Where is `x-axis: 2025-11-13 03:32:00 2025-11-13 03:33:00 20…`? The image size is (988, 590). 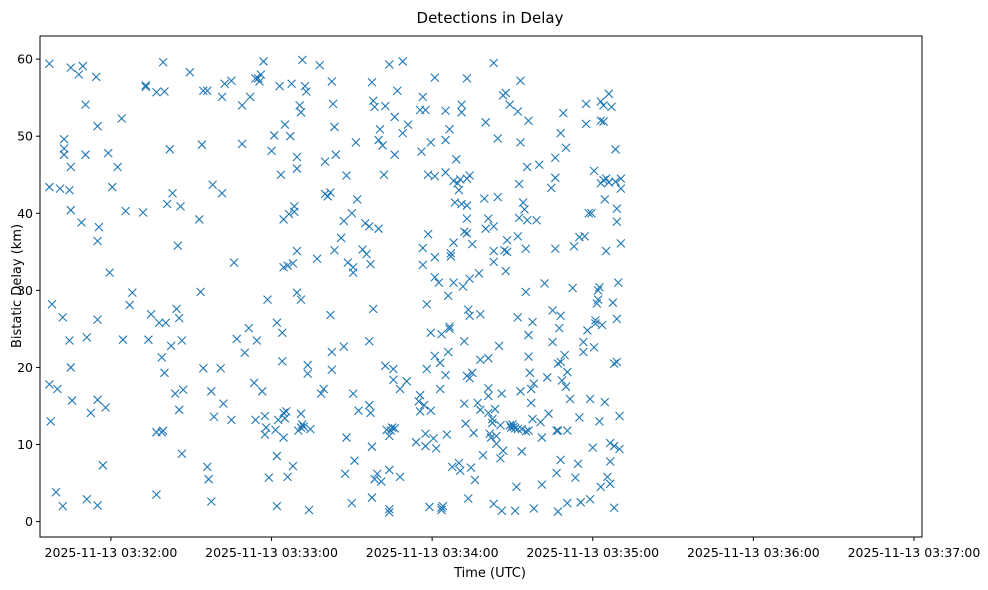 x-axis: 2025-11-13 03:32:00 2025-11-13 03:33:00 20… is located at coordinates (512, 548).